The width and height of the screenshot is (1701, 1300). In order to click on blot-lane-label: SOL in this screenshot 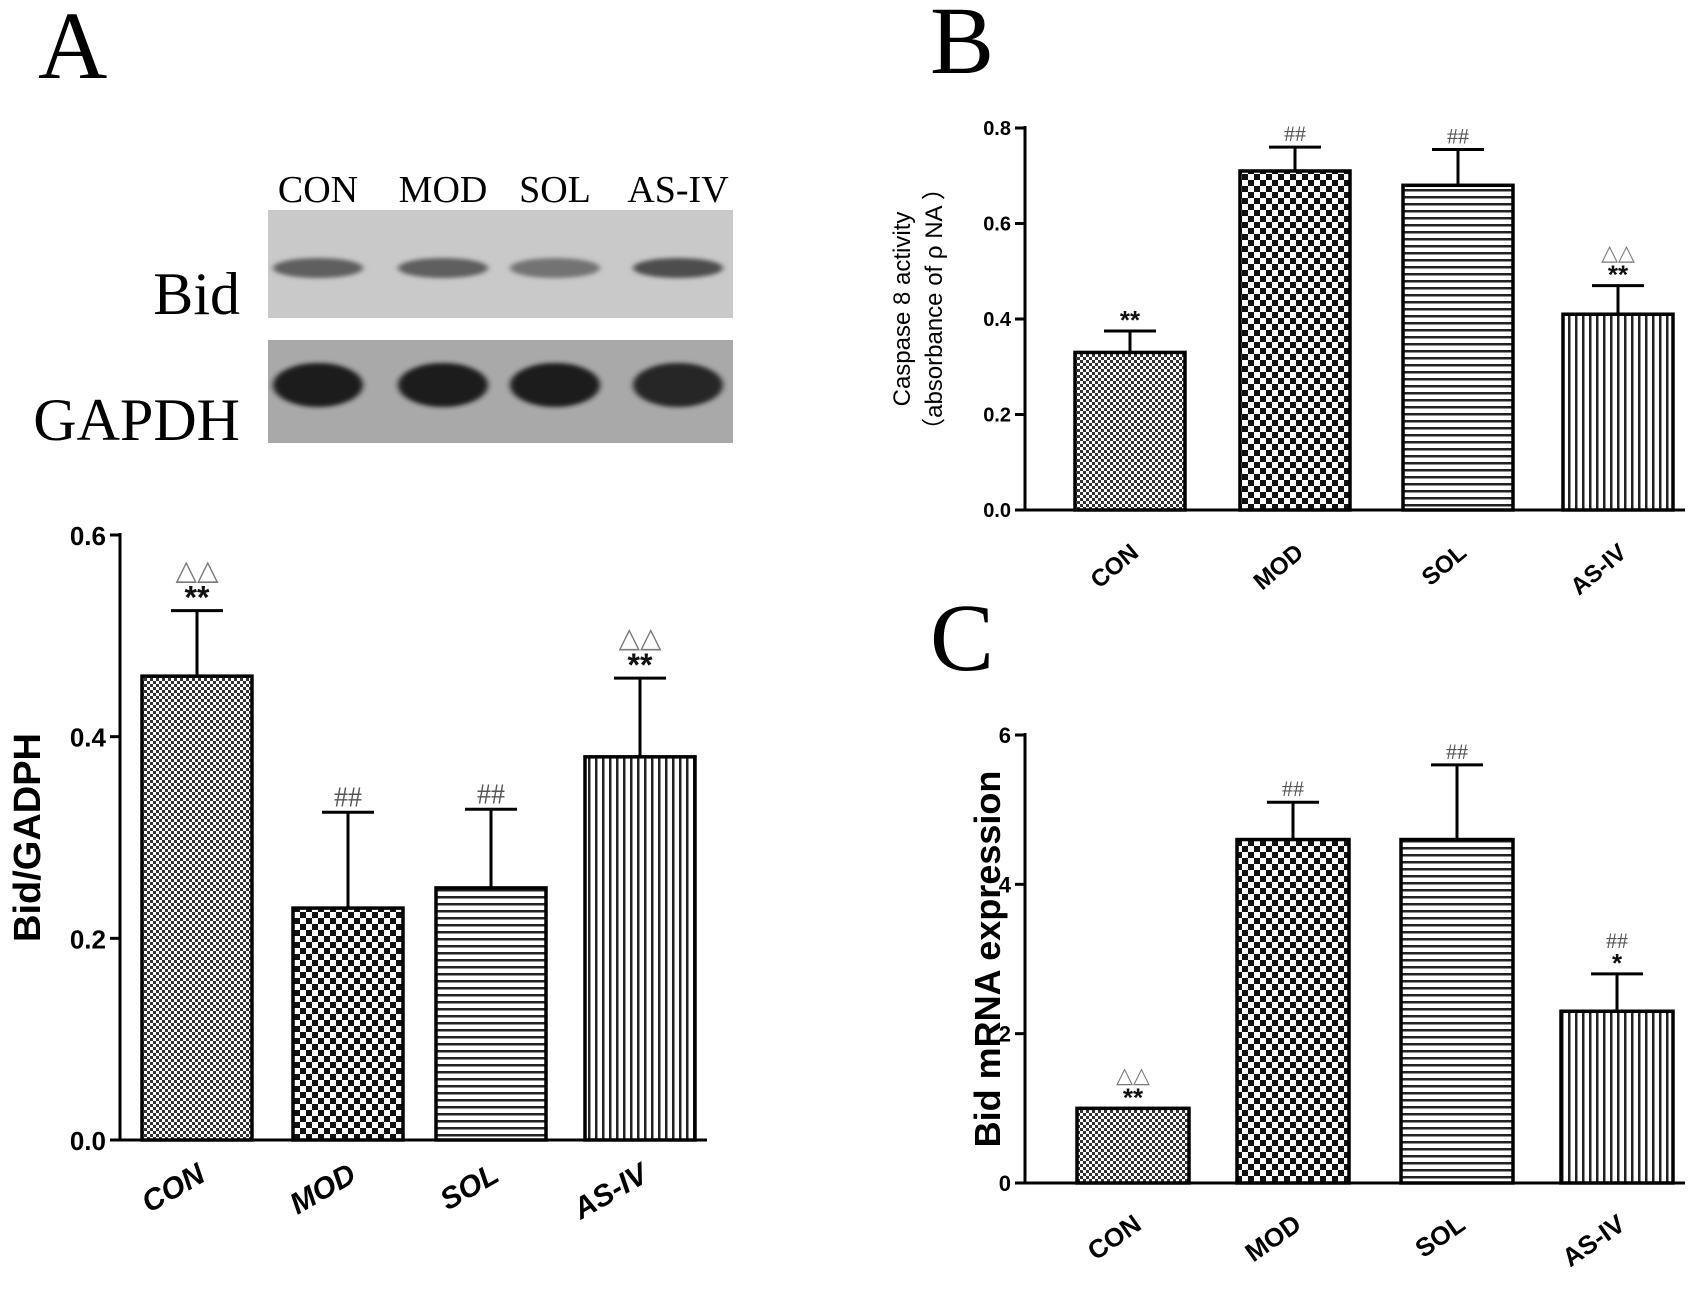, I will do `click(555, 190)`.